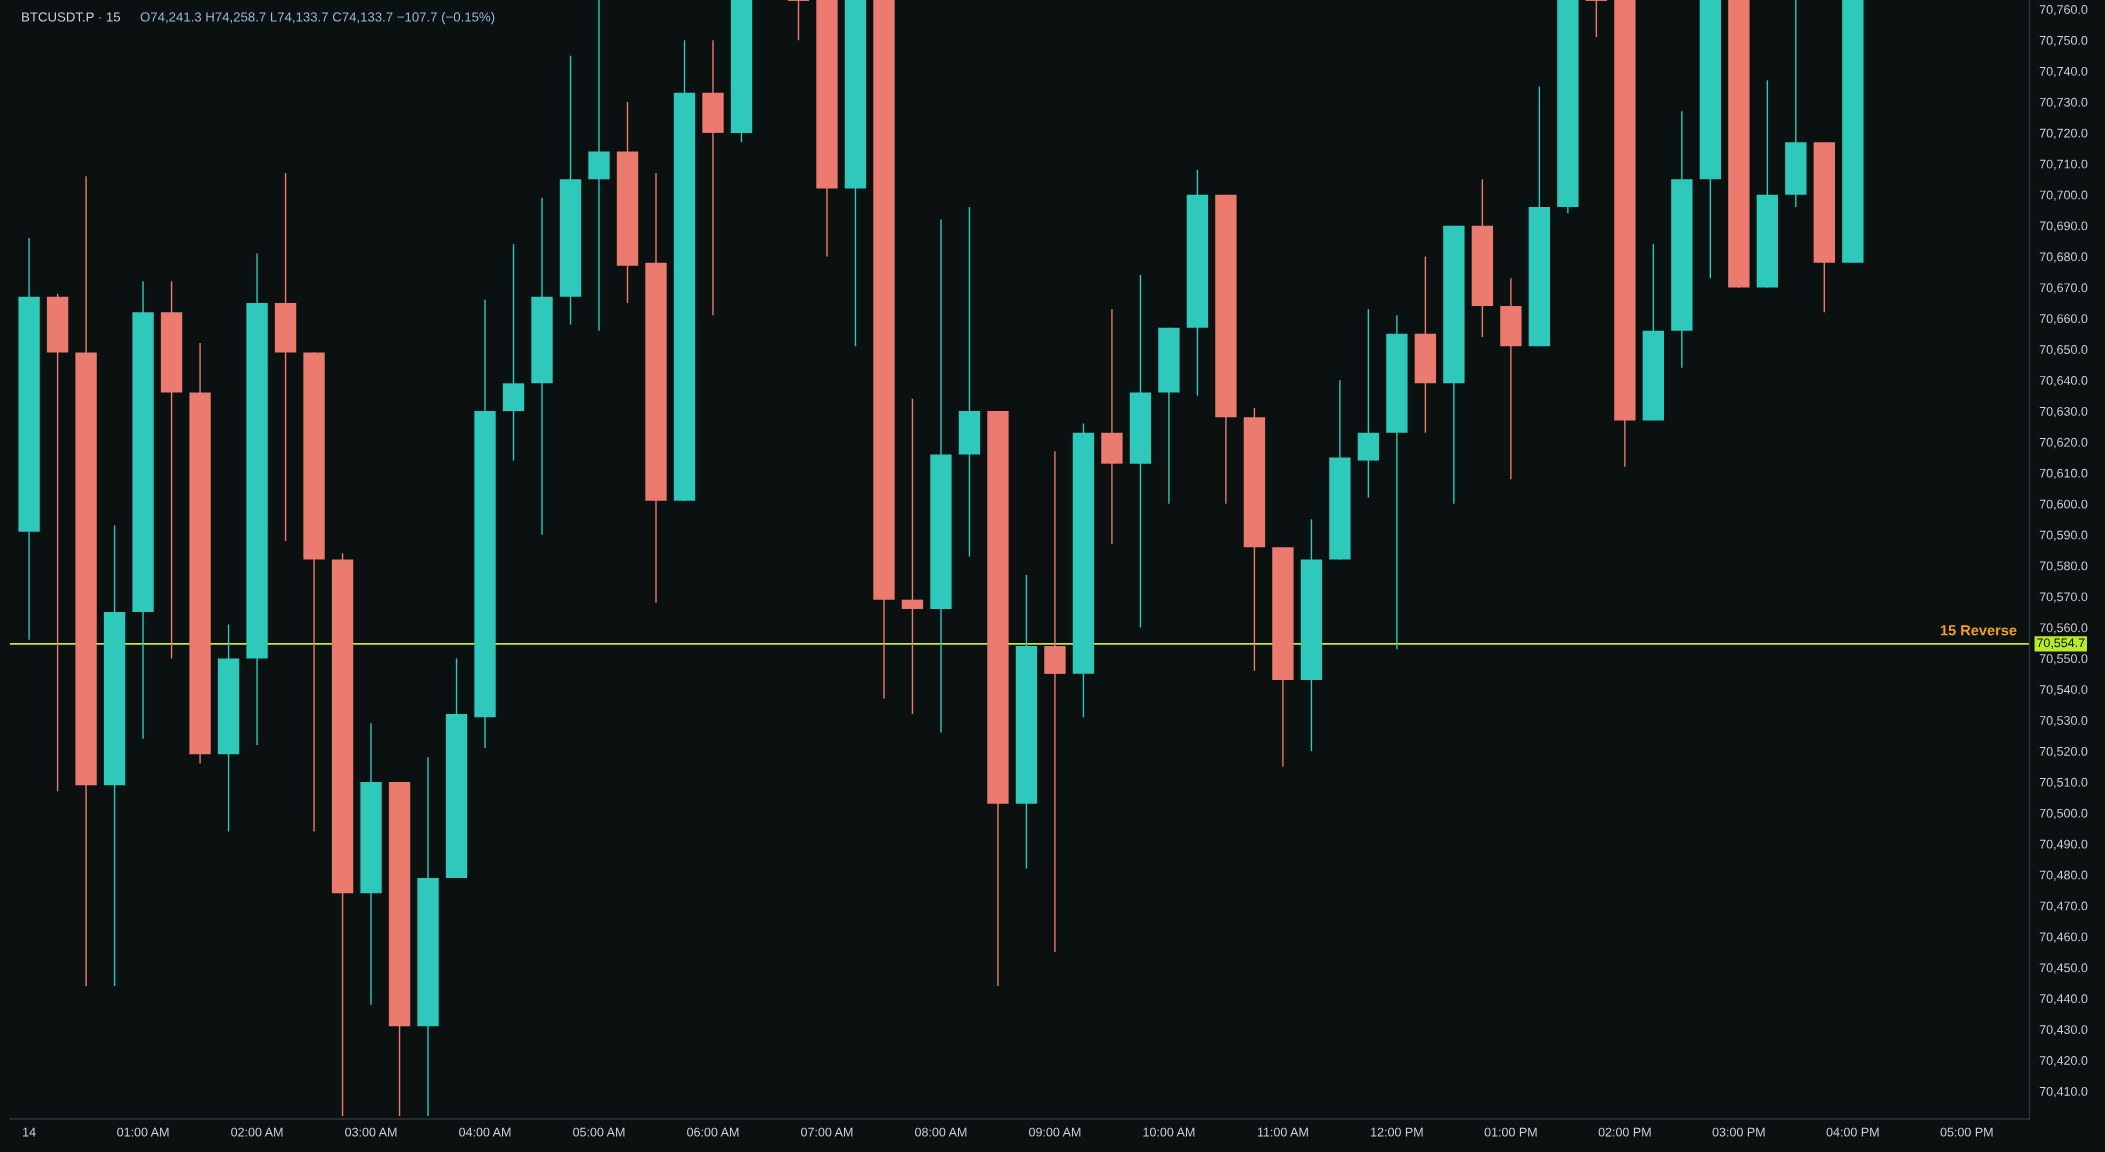  I want to click on y-tick-label: 70,550.0, so click(2063, 659).